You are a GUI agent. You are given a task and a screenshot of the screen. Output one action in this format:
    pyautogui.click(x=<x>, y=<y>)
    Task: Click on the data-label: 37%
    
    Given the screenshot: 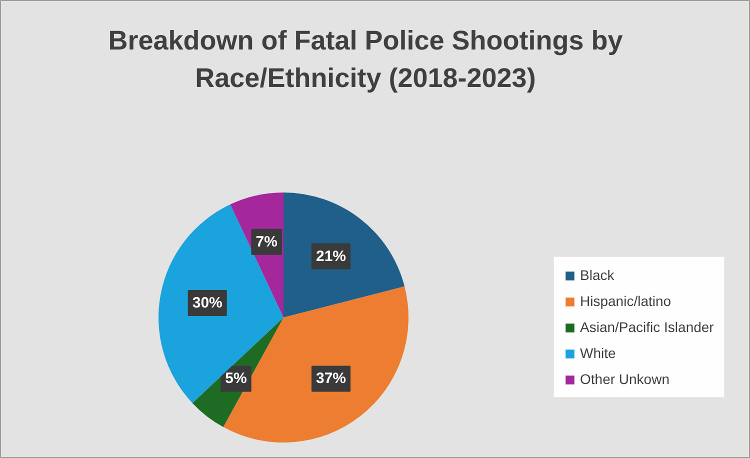 What is the action you would take?
    pyautogui.click(x=331, y=379)
    